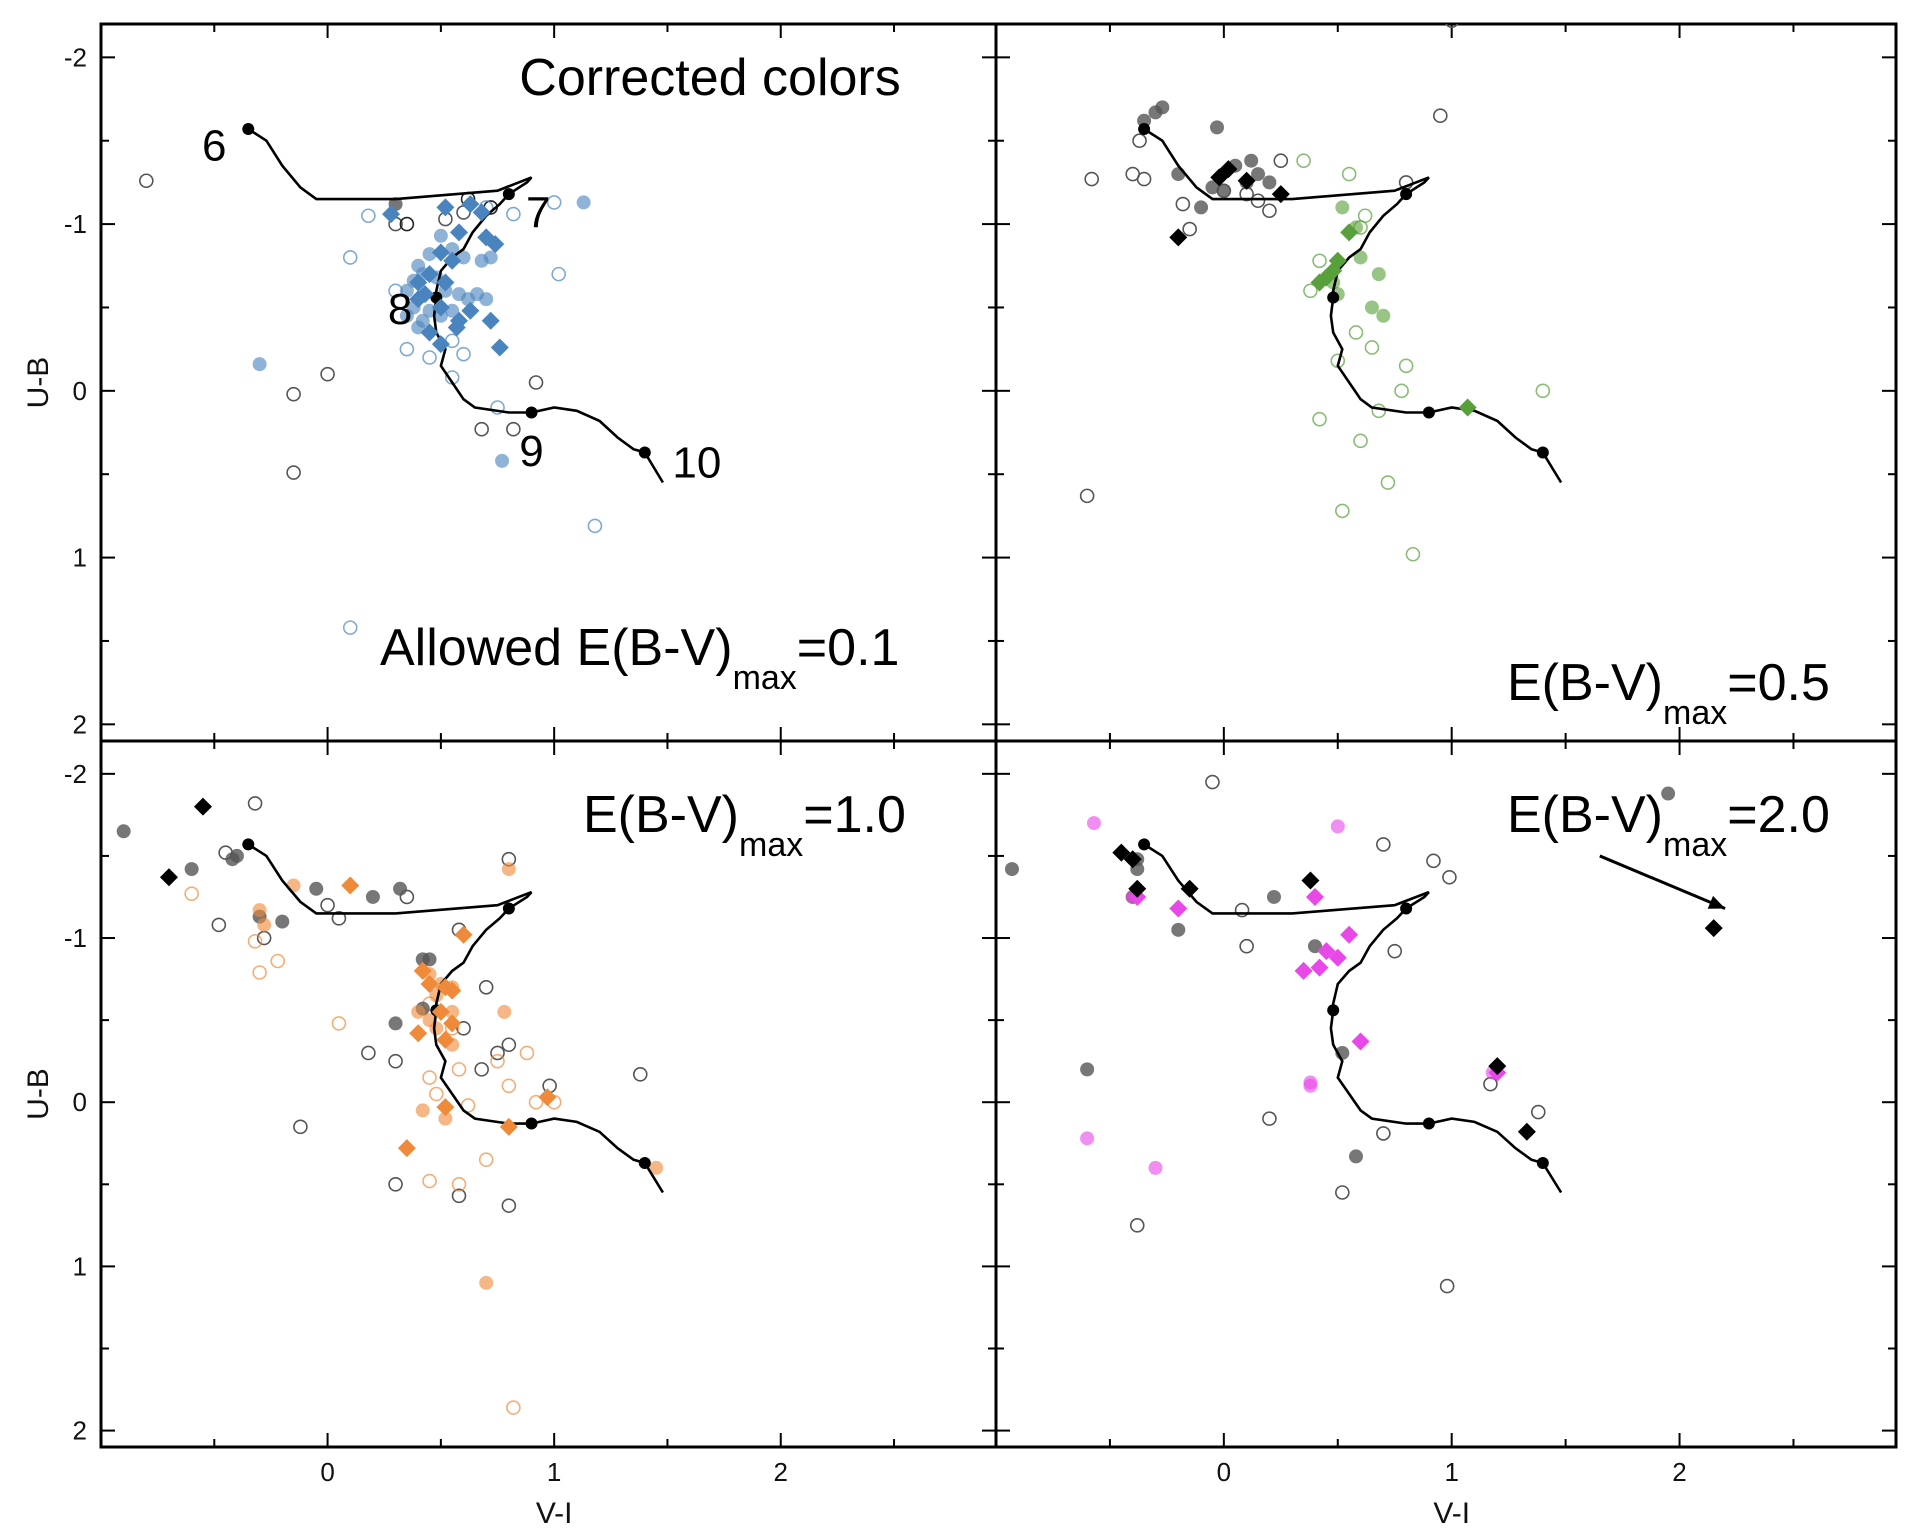  What do you see at coordinates (1778, 815) in the screenshot?
I see `ebv-label-value: =2.0` at bounding box center [1778, 815].